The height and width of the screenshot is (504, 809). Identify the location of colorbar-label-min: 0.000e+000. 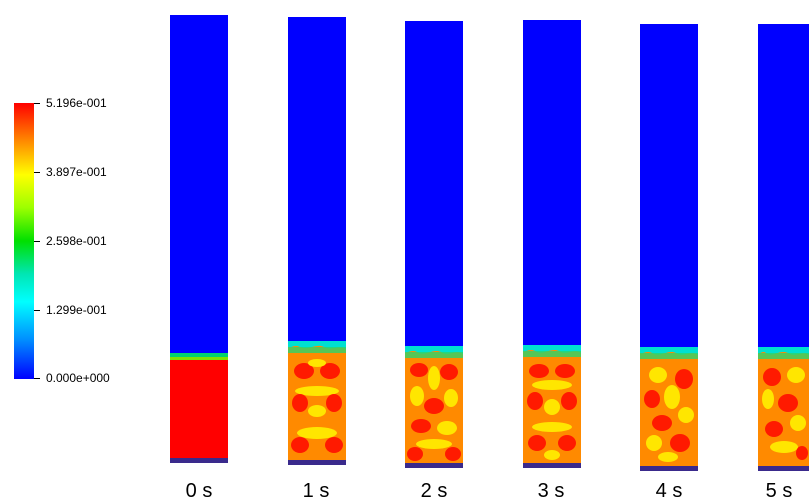
(78, 378).